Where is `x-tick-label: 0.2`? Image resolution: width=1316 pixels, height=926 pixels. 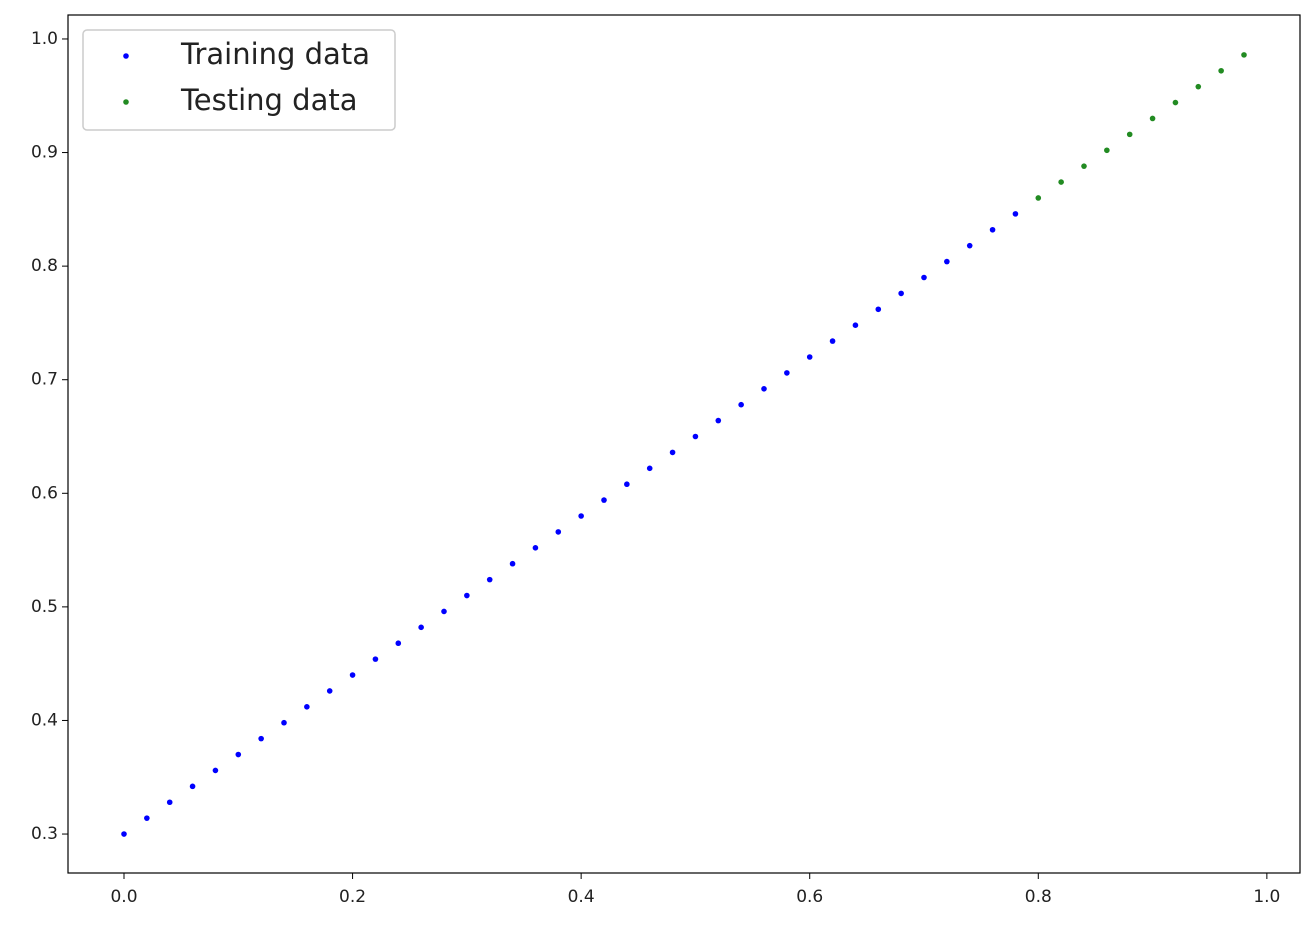
x-tick-label: 0.2 is located at coordinates (352, 897).